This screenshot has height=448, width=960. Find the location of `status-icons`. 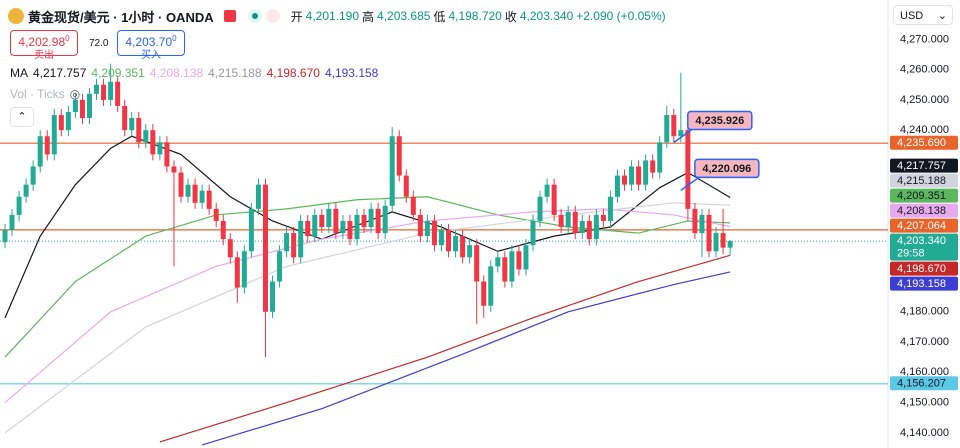

status-icons is located at coordinates (265, 16).